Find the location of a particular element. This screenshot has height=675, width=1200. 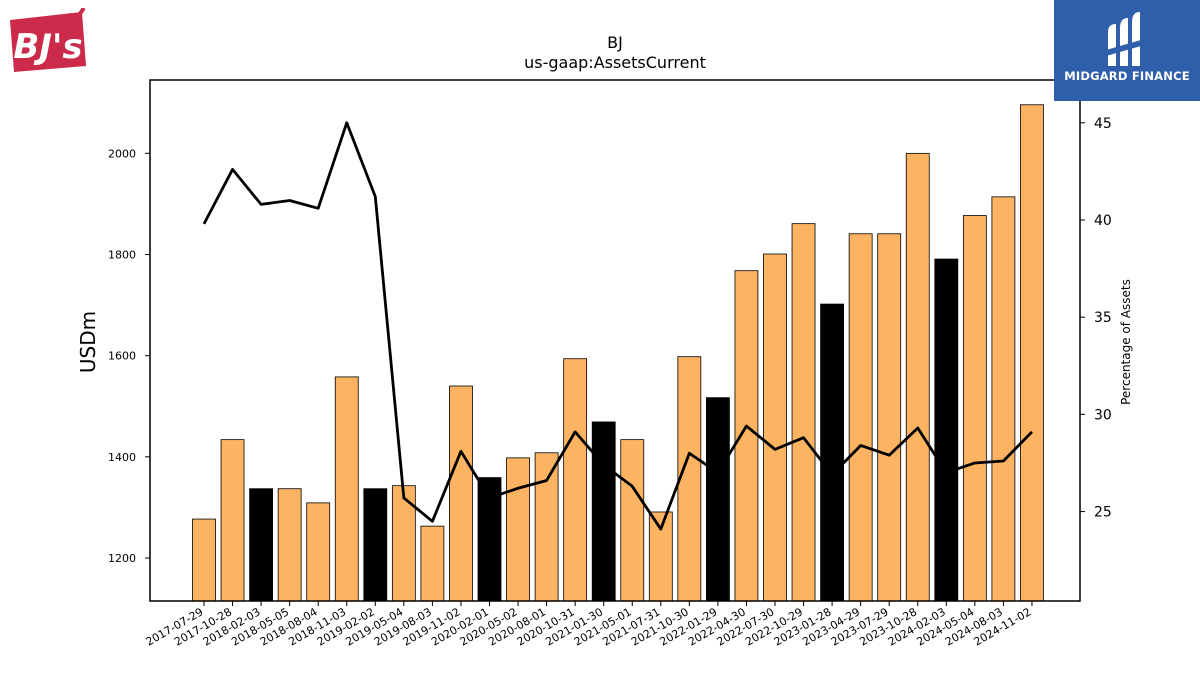

y2-axis-ticks: 25 30 35 40 45 is located at coordinates (1096, 318).